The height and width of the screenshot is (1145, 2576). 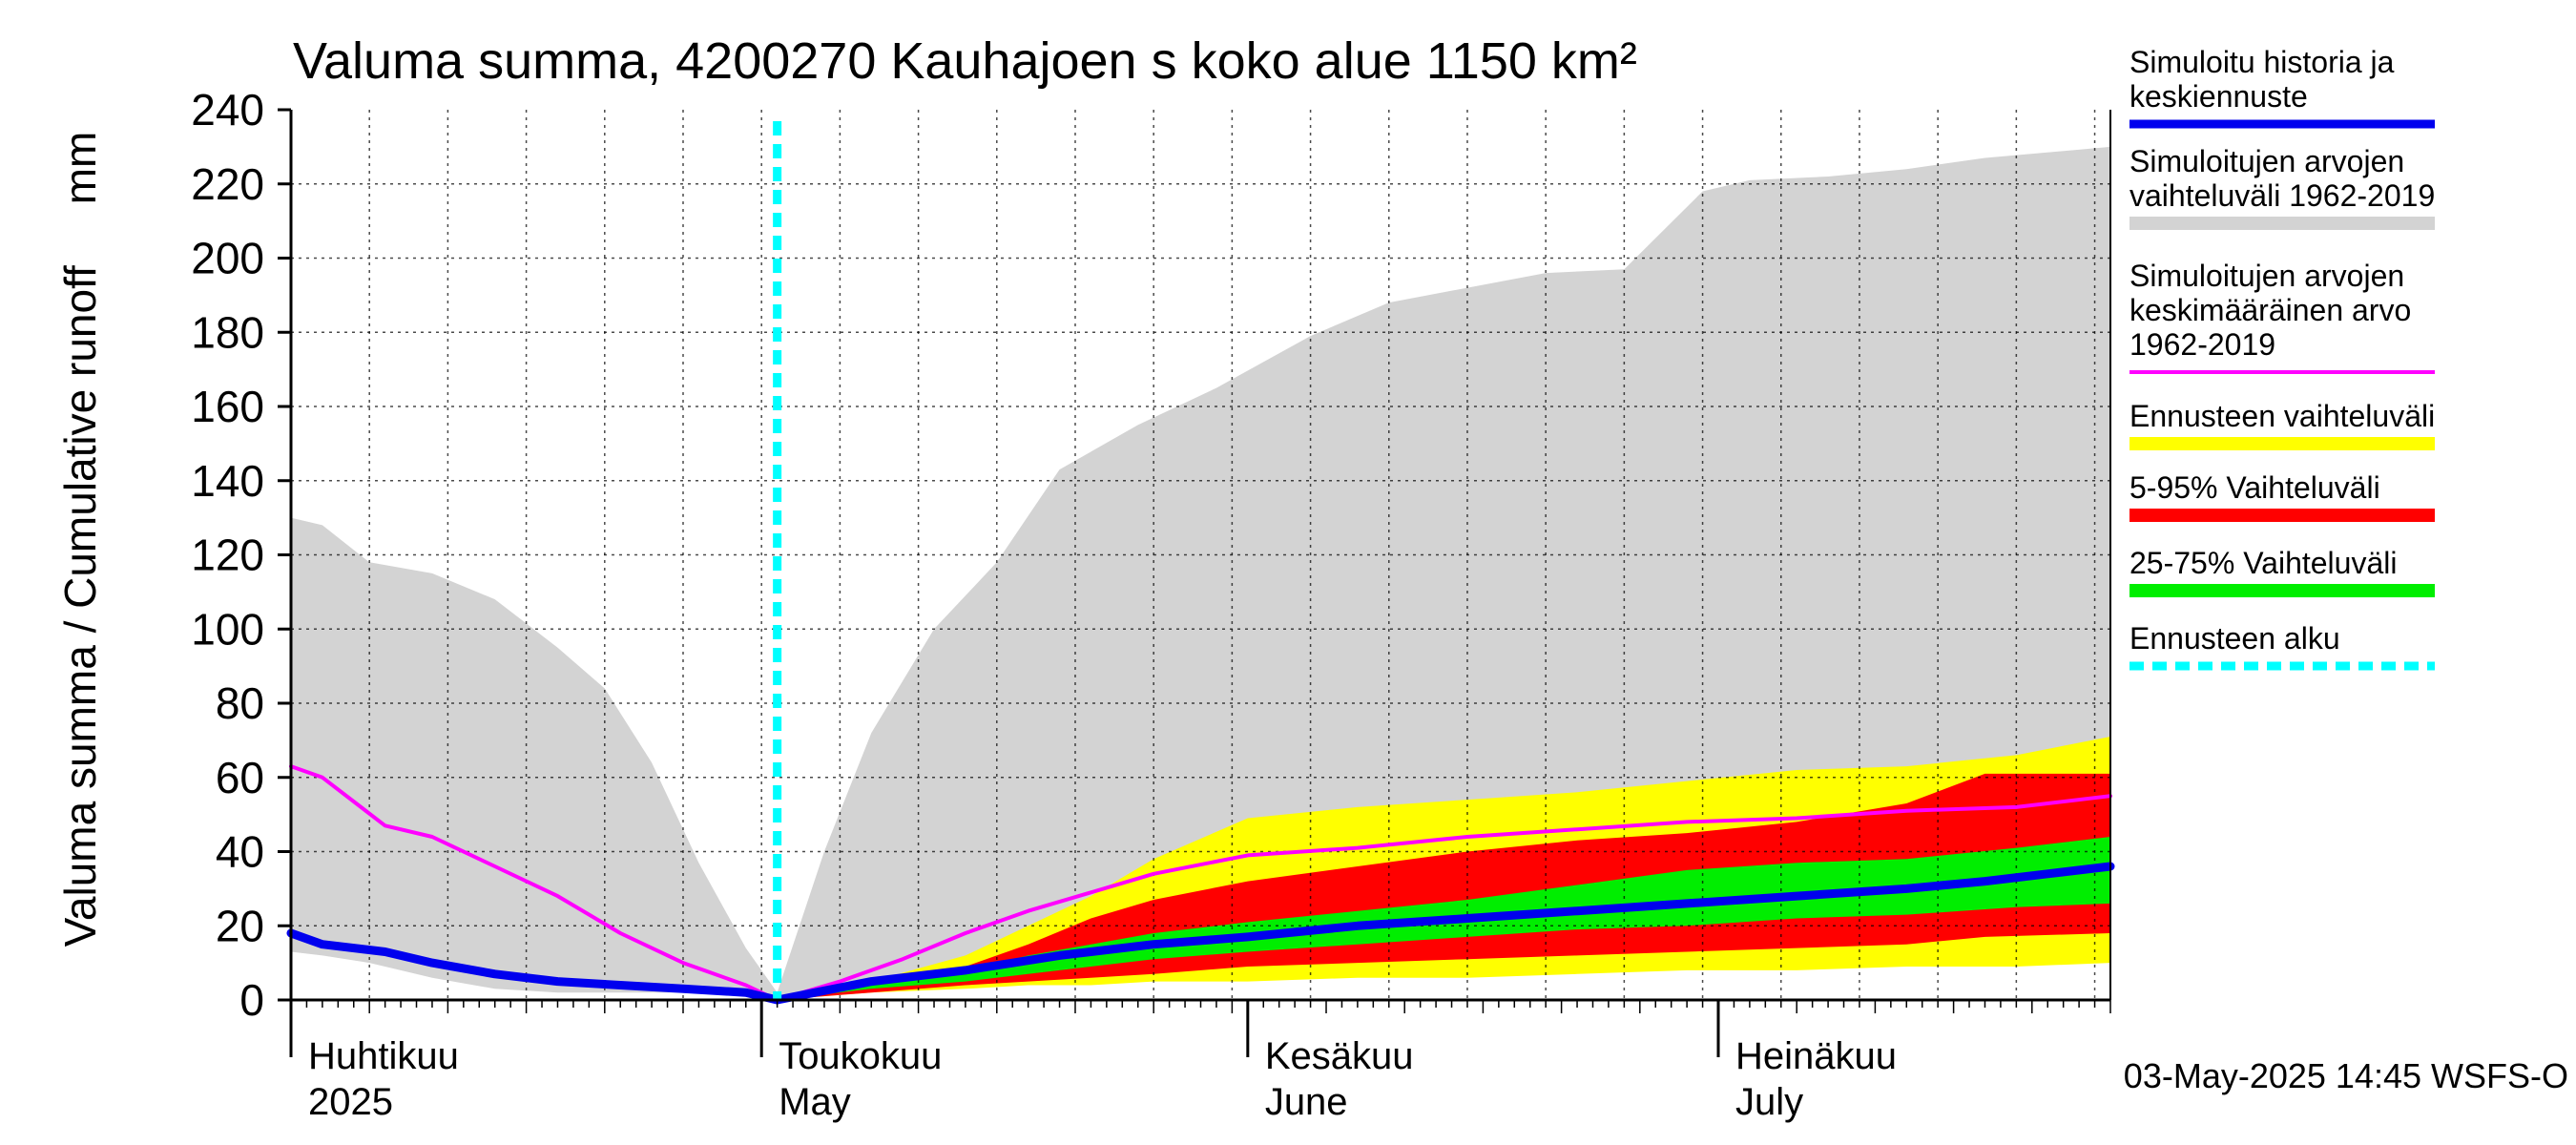 What do you see at coordinates (2282, 195) in the screenshot?
I see `legend-label-1-1: vaihteluväli 1962-2019` at bounding box center [2282, 195].